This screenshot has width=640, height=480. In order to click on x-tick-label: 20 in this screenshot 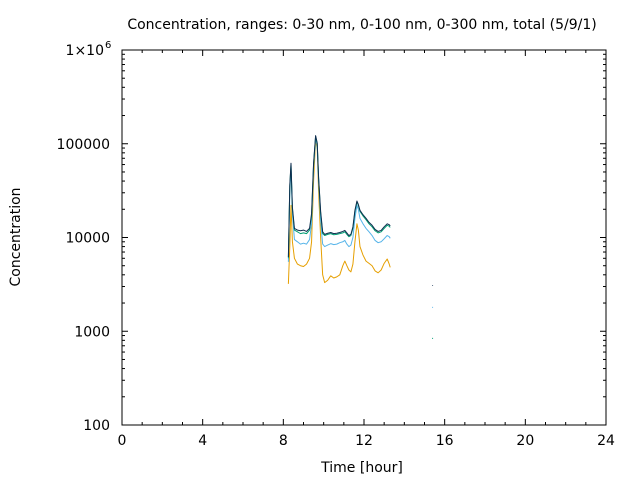, I will do `click(525, 441)`.